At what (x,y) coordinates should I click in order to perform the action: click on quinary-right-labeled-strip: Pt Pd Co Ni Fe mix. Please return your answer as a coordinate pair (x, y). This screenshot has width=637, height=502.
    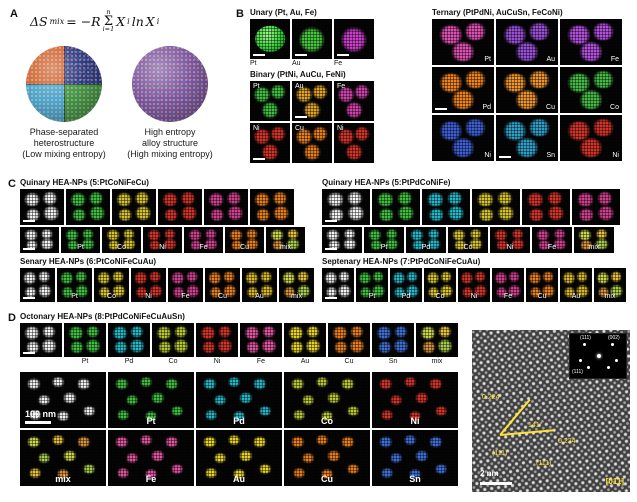
    Looking at the image, I should click on (468, 240).